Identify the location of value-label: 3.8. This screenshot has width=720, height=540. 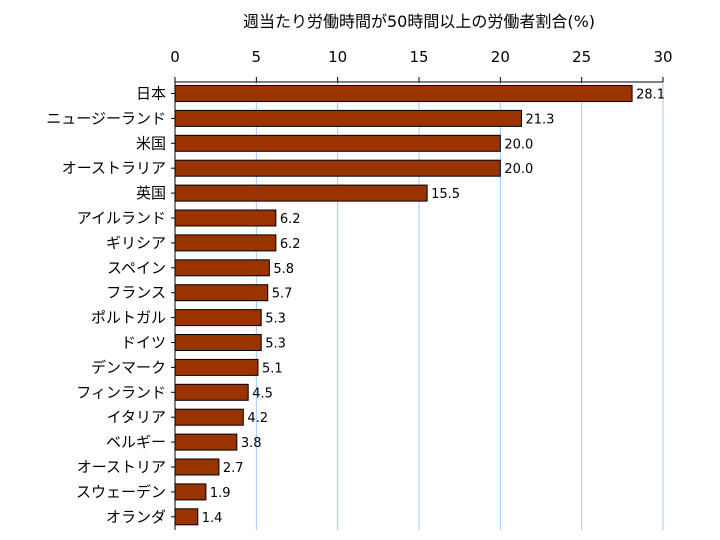
(251, 443).